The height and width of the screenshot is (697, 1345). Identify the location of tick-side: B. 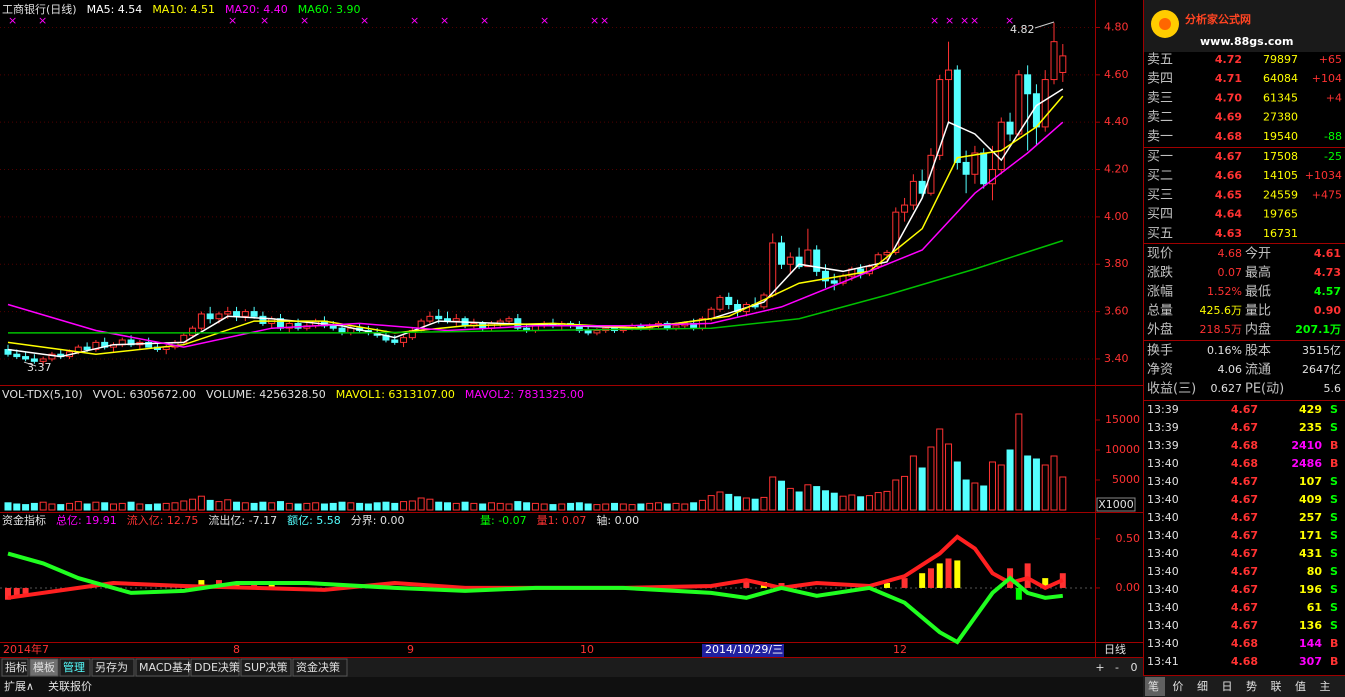
(1334, 463).